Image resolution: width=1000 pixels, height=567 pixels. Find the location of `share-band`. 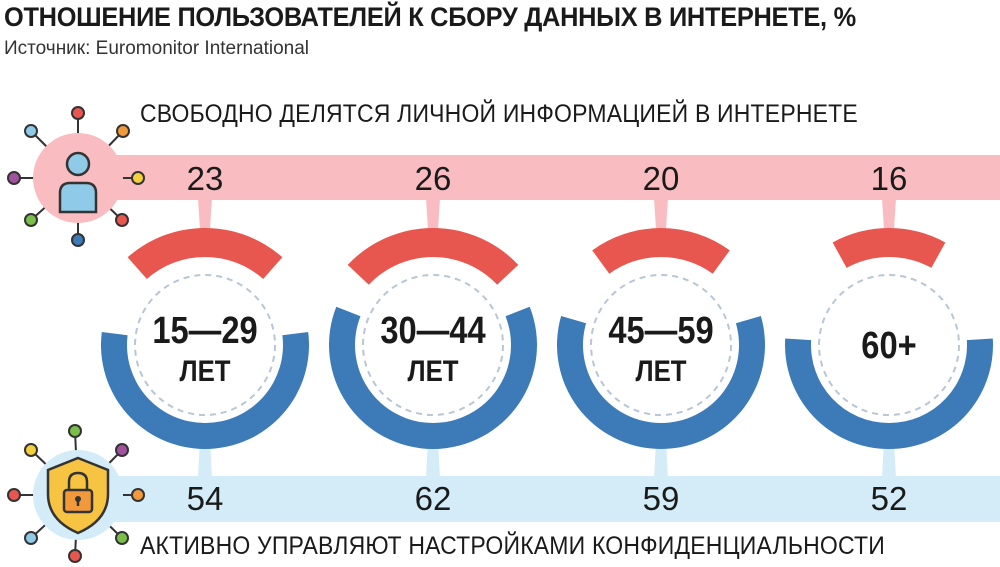

share-band is located at coordinates (542, 177).